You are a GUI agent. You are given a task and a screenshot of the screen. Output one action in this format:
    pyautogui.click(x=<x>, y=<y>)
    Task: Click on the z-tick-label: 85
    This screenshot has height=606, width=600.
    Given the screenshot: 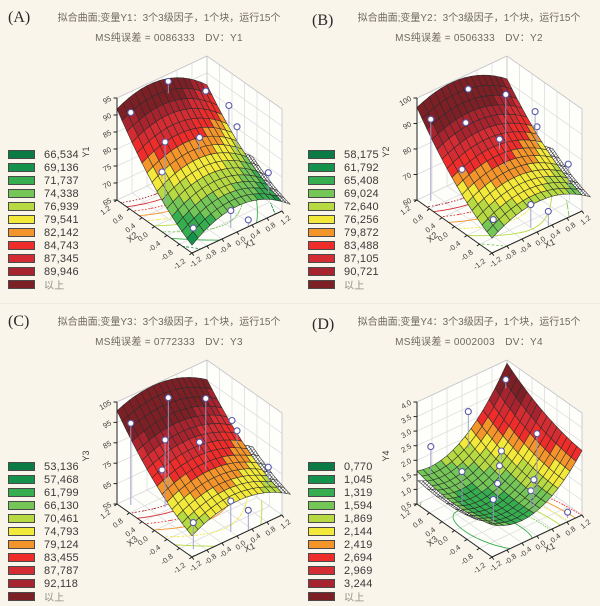 What is the action you would take?
    pyautogui.click(x=107, y=134)
    